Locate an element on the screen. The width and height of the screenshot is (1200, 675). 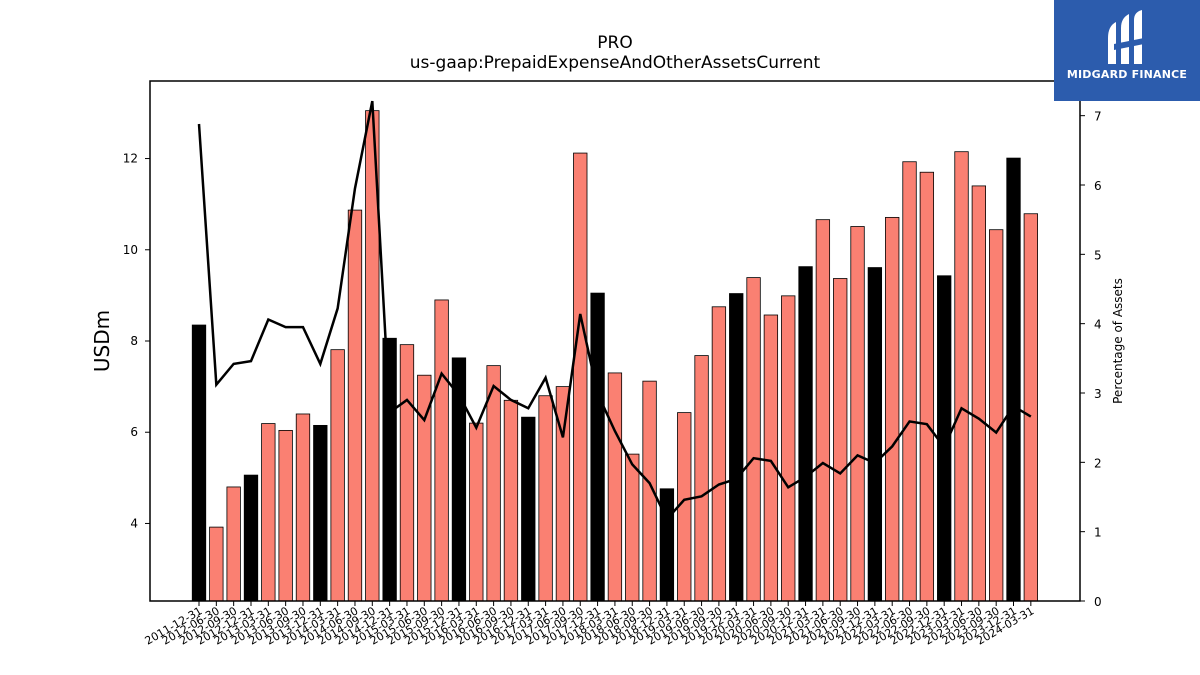
y2-tick-label: 7 is located at coordinates (1098, 117).